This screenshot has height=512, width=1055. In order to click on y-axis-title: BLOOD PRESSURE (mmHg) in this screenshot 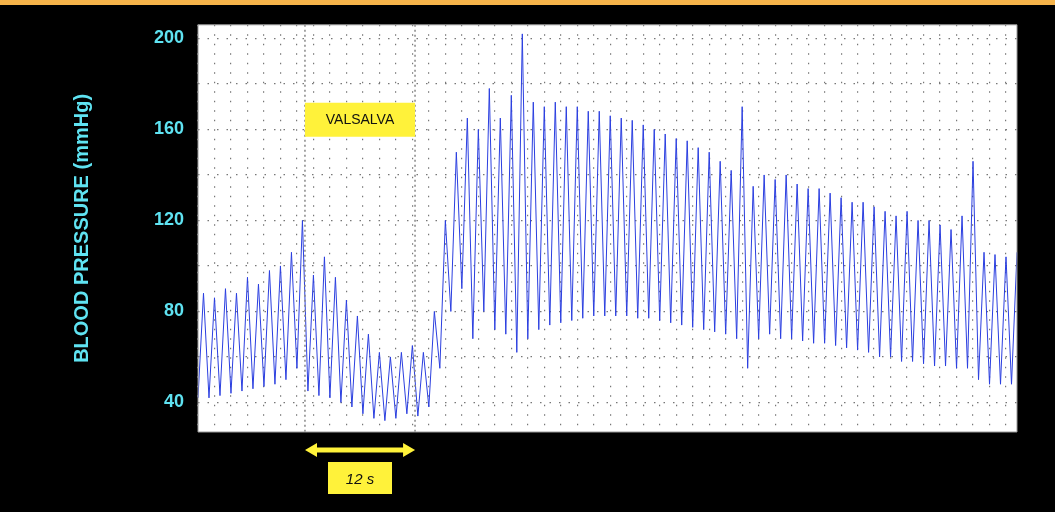, I will do `click(80, 228)`.